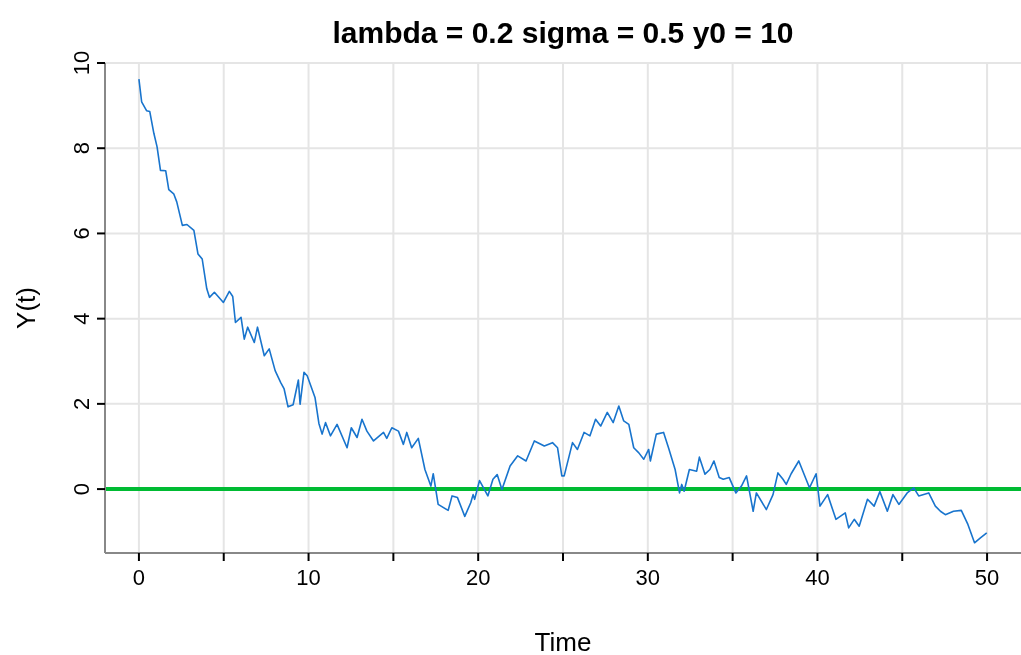 The image size is (1021, 655). I want to click on x-axis-title: Time, so click(563, 641).